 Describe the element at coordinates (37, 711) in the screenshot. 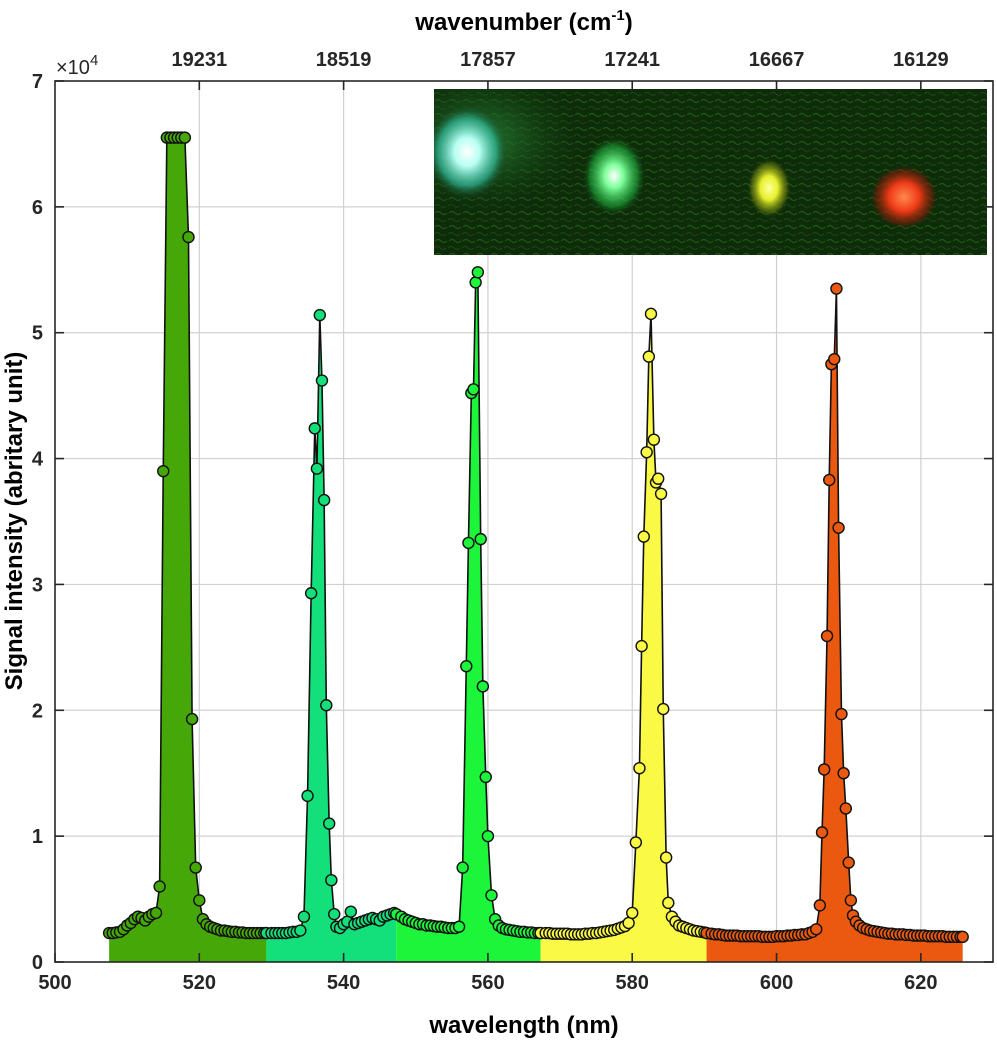

I see `y-tick-label: 2` at that location.